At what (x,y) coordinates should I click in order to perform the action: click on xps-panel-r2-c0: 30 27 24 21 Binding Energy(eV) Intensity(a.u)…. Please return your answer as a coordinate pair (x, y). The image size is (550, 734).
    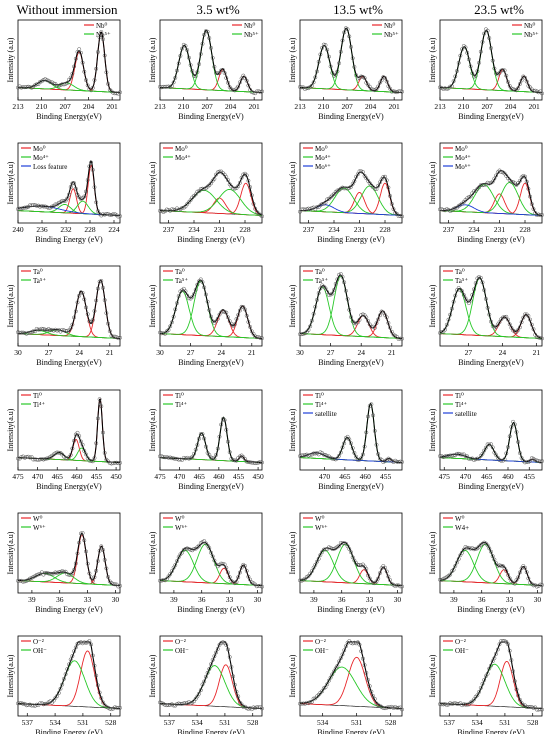
    Looking at the image, I should click on (64, 316).